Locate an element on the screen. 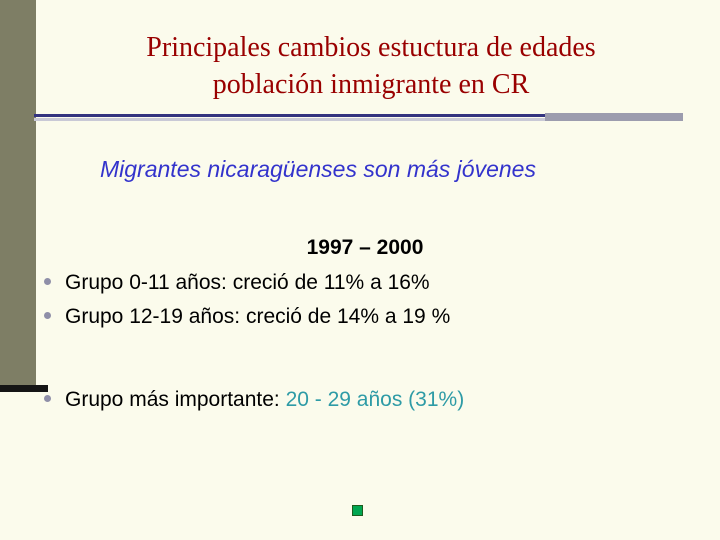 The height and width of the screenshot is (540, 720). bullet-item-2: Grupo 12-19 años: creció de 14% a 19 % is located at coordinates (247, 317).